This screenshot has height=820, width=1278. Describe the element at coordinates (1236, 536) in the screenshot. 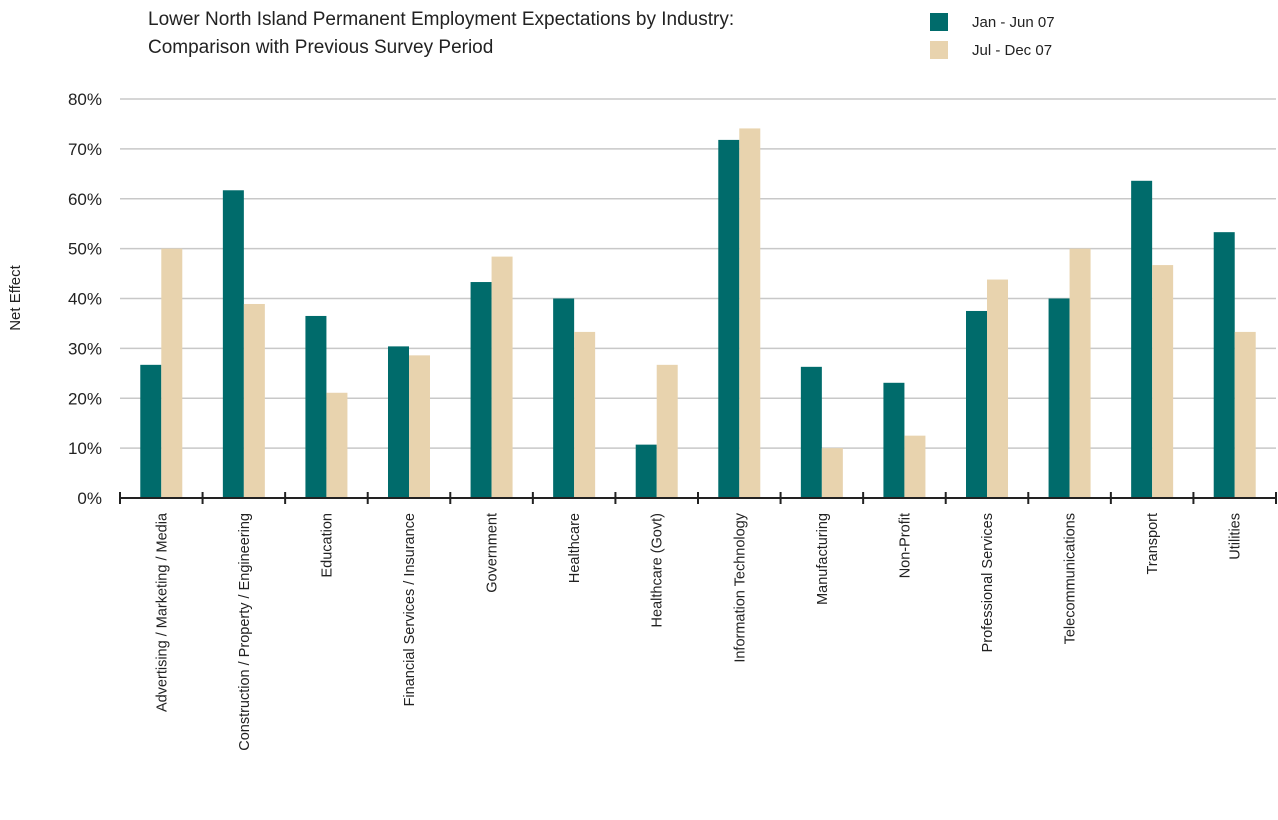

I see `x-category-label: Utilities` at that location.